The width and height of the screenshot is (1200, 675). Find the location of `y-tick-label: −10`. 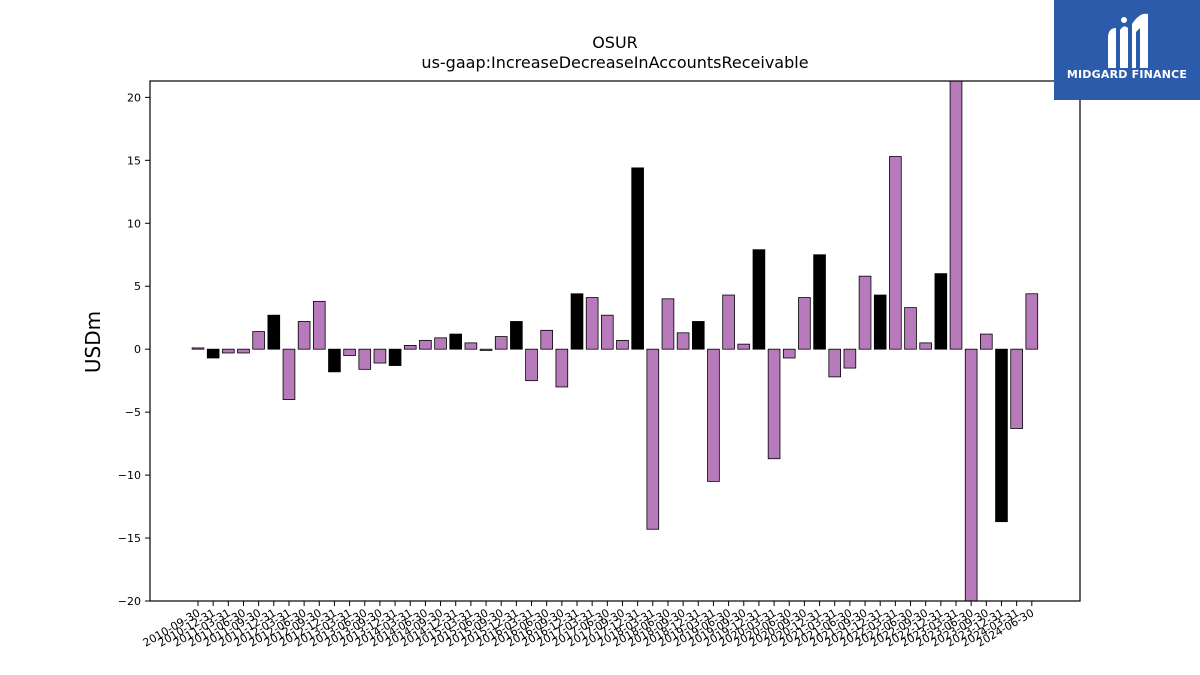

y-tick-label: −10 is located at coordinates (129, 475).